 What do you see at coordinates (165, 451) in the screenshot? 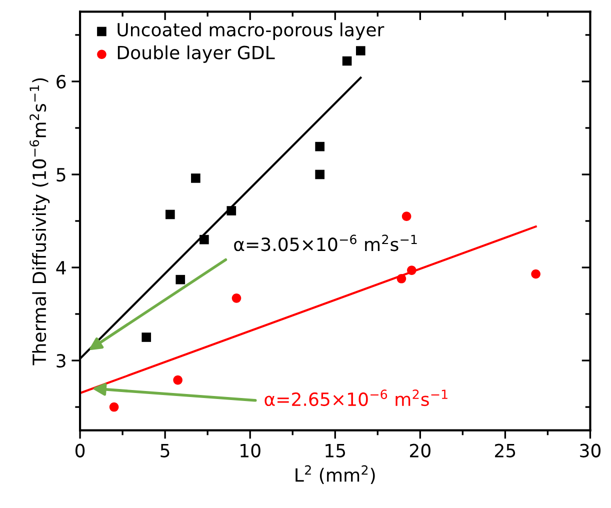
I see `x-tick-label: 5` at bounding box center [165, 451].